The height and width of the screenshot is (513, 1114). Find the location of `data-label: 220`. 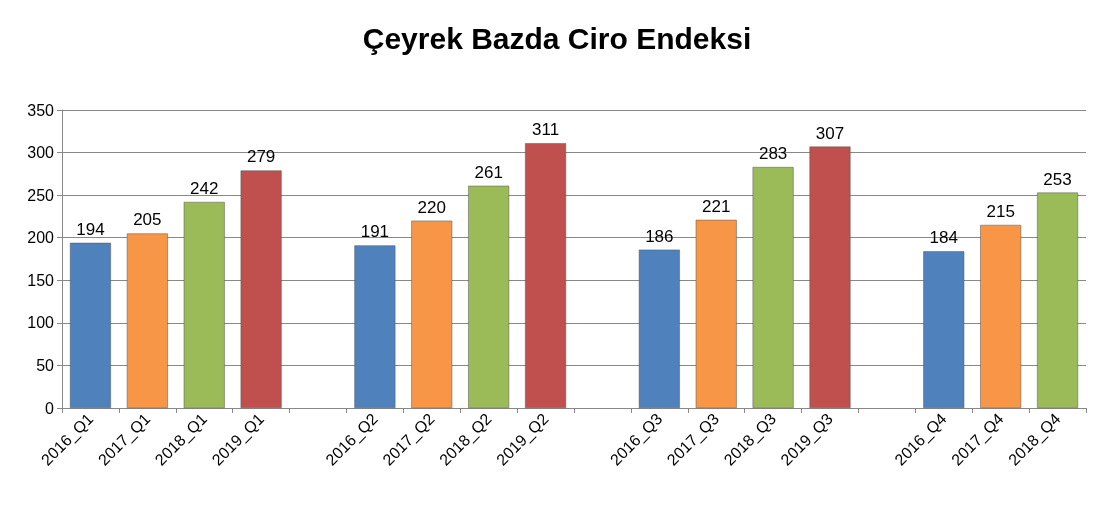

data-label: 220 is located at coordinates (431, 207).